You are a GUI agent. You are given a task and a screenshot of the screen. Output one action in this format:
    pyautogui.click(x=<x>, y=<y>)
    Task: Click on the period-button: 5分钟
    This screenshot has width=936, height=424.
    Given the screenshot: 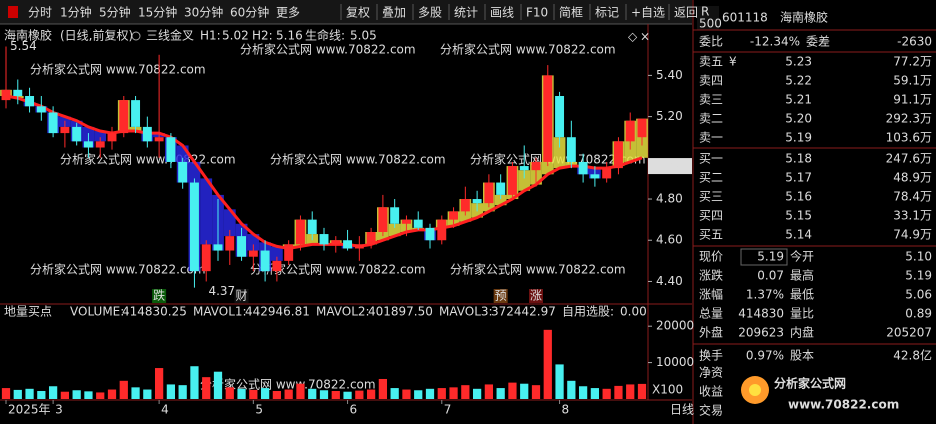 What is the action you would take?
    pyautogui.click(x=115, y=12)
    